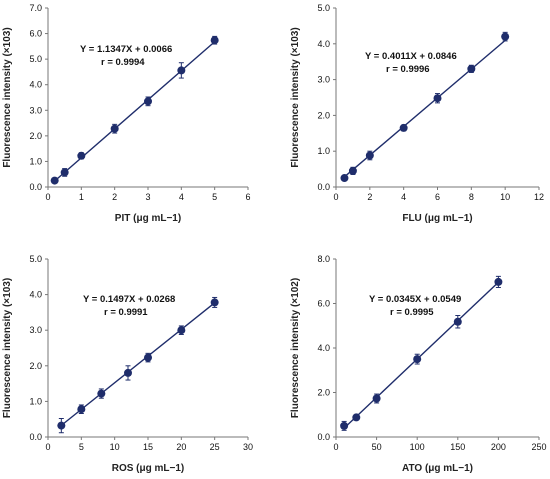  What do you see at coordinates (248, 447) in the screenshot?
I see `x-tick-label: 30` at bounding box center [248, 447].